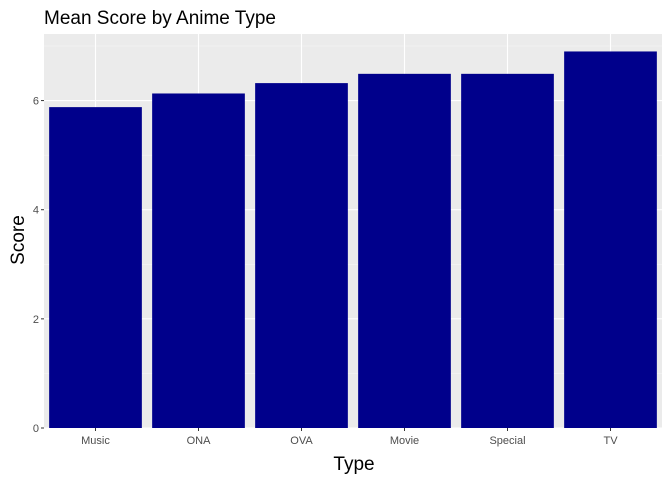 This screenshot has width=672, height=480. What do you see at coordinates (36, 320) in the screenshot?
I see `y-tick-label: 2` at bounding box center [36, 320].